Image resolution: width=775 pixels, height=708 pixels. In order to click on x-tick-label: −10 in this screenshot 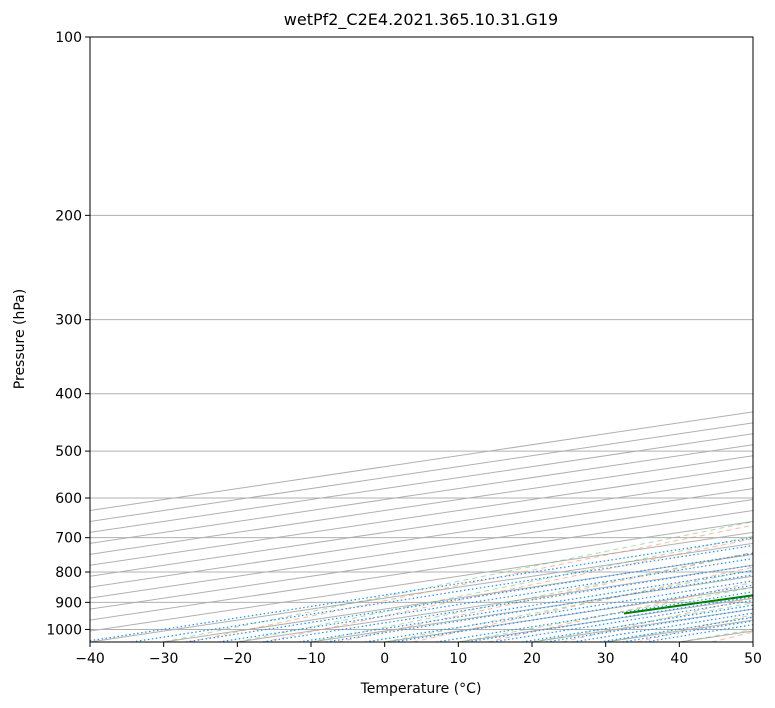, I will do `click(311, 659)`.